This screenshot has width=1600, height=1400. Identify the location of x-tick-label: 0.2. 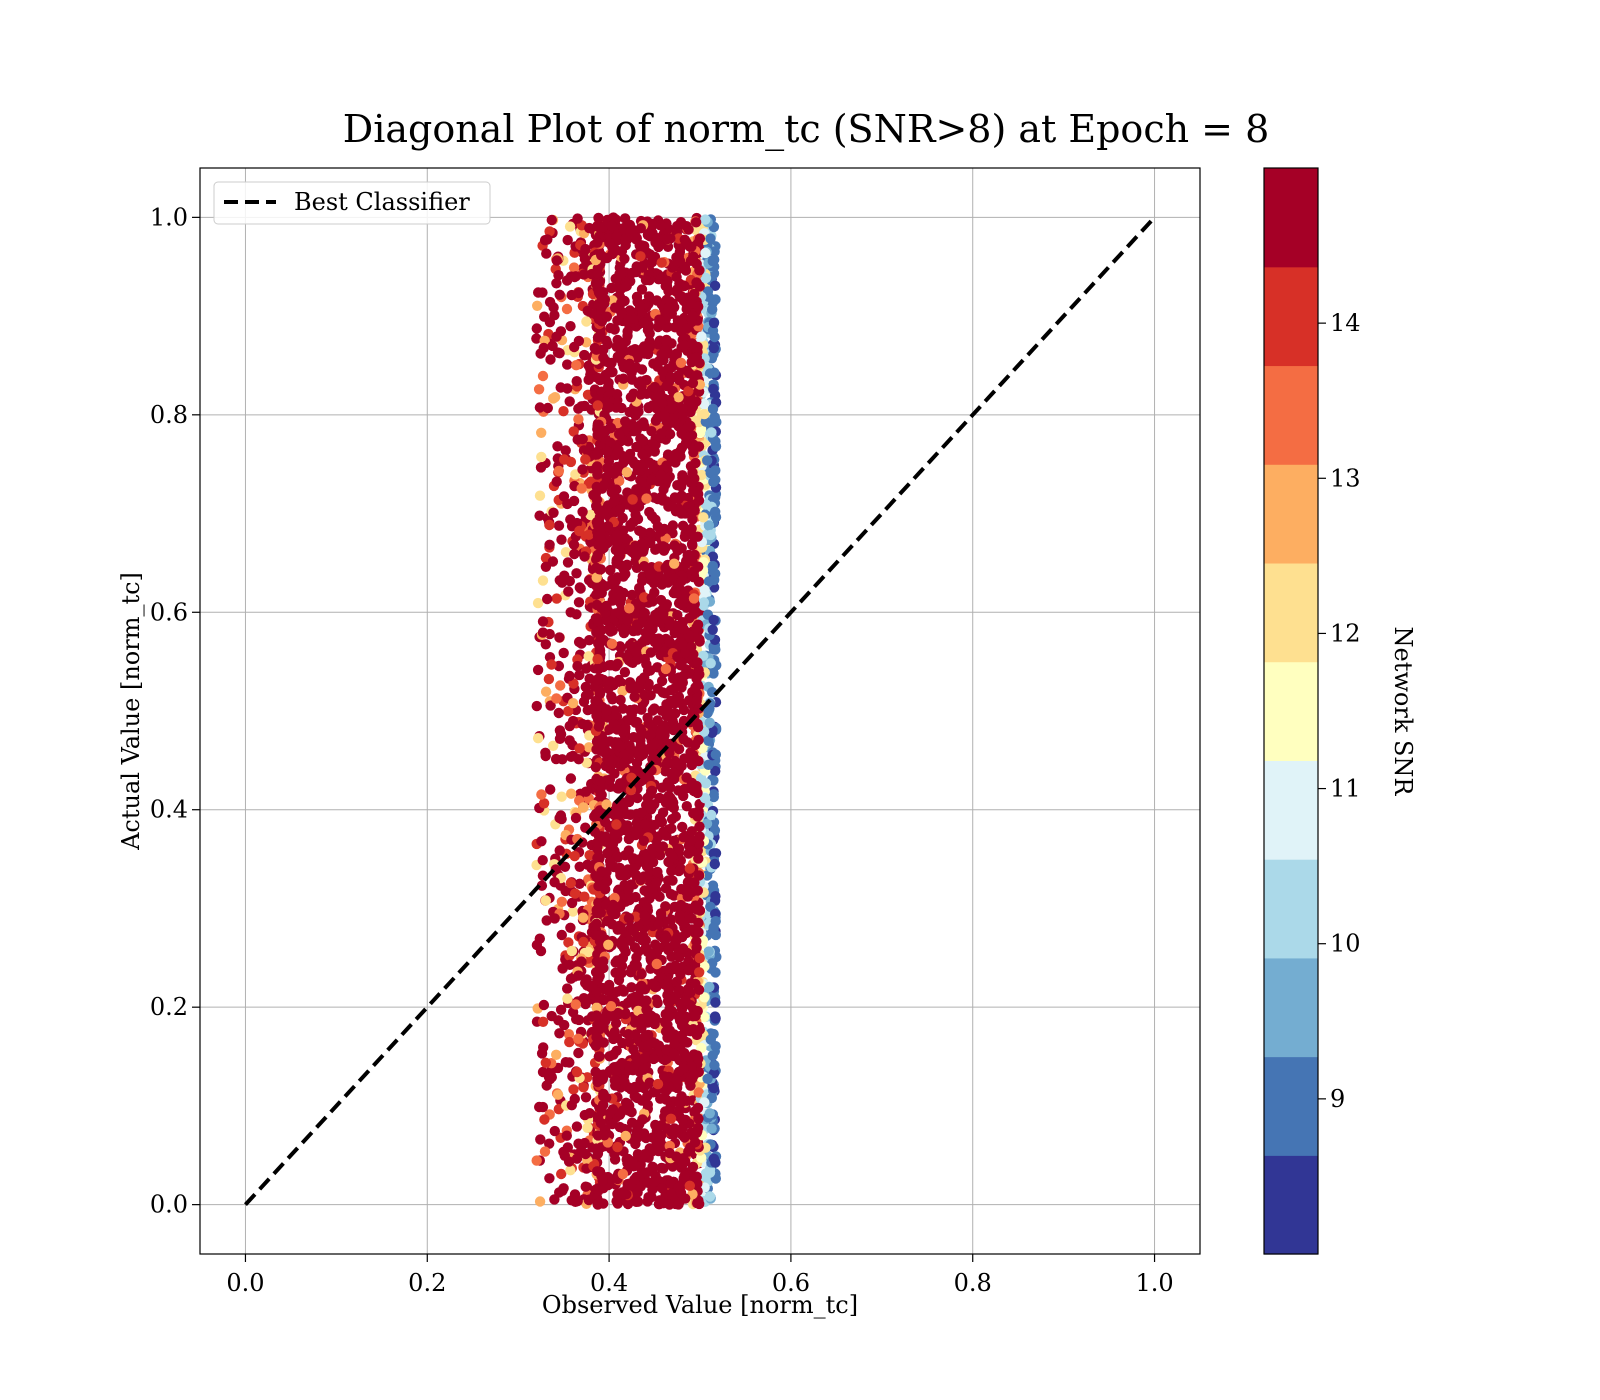
(427, 1283).